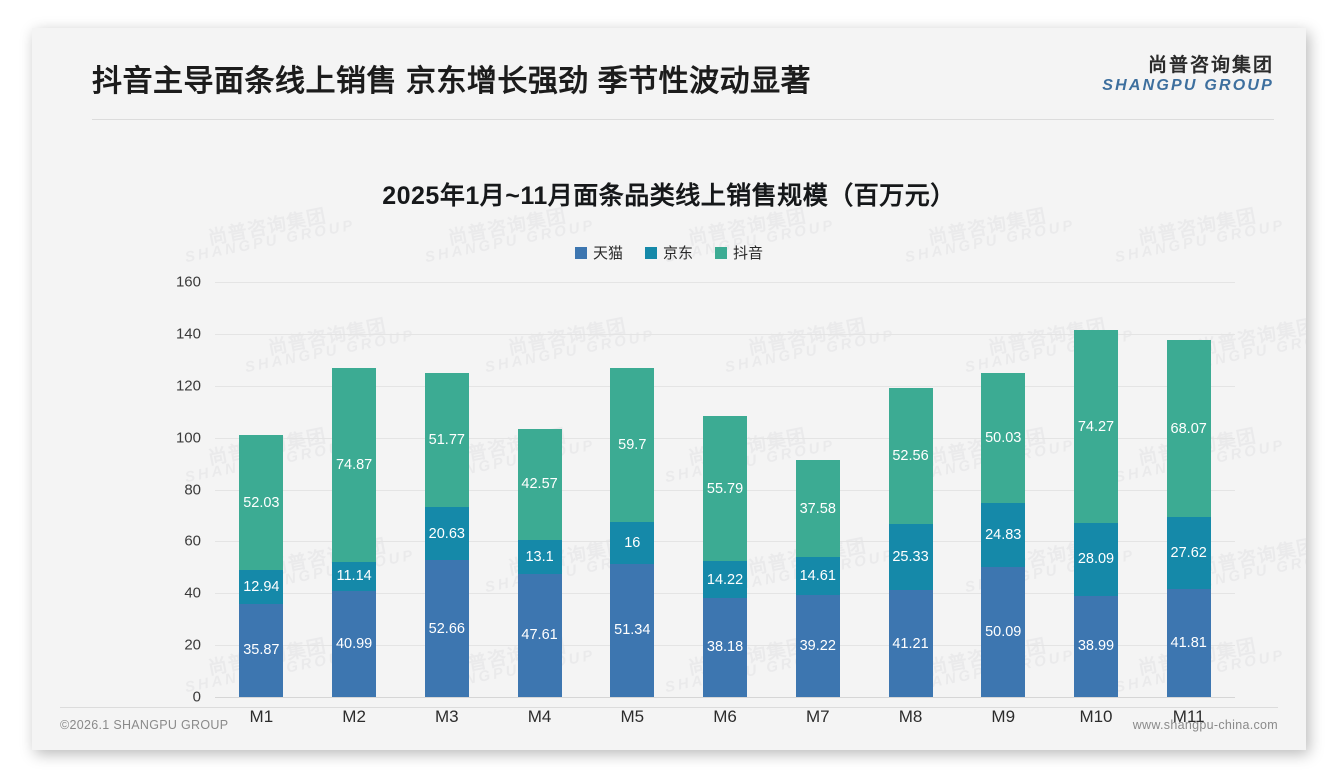 This screenshot has width=1340, height=780. What do you see at coordinates (1205, 725) in the screenshot?
I see `footer-website: www.shangpu-china.com` at bounding box center [1205, 725].